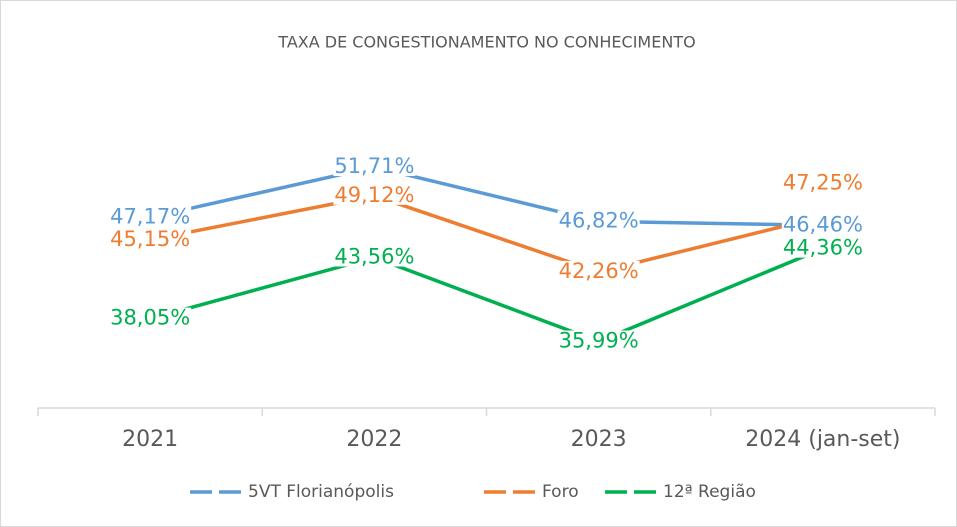 This screenshot has height=527, width=957. What do you see at coordinates (150, 439) in the screenshot?
I see `x-tick-label: 2021` at bounding box center [150, 439].